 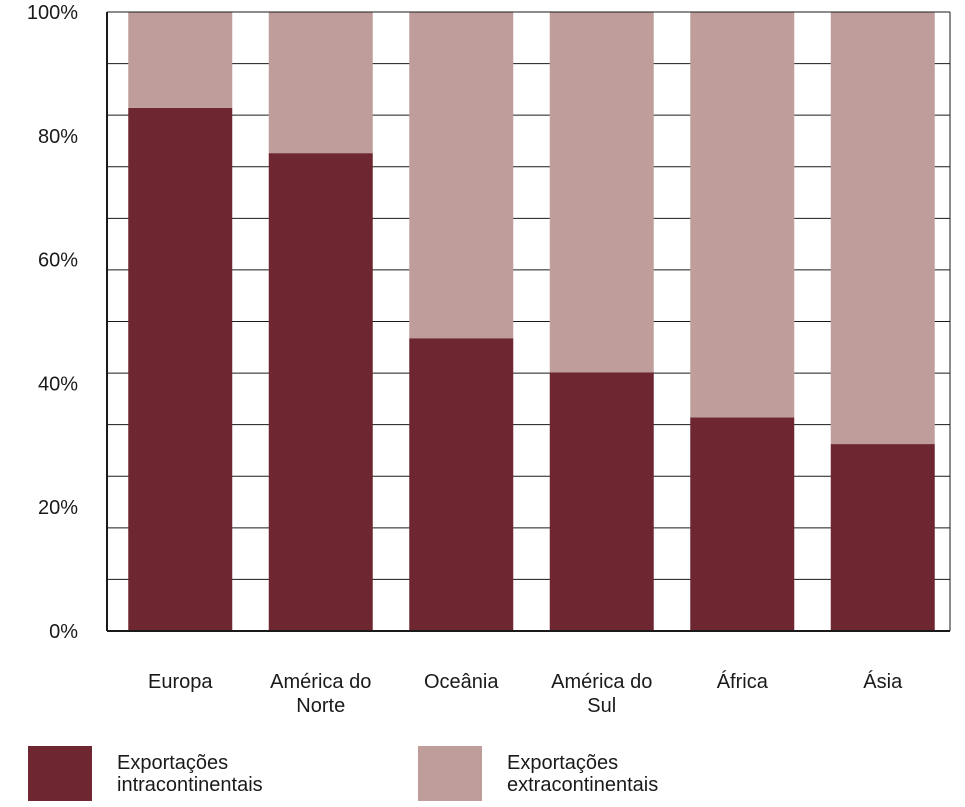 What do you see at coordinates (58, 137) in the screenshot?
I see `y-tick-label: 80%` at bounding box center [58, 137].